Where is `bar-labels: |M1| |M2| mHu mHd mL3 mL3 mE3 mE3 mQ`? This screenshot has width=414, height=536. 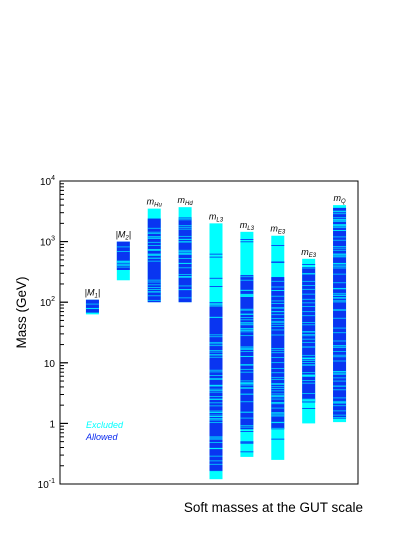 bar-labels: |M1| |M2| mHu mHd mL3 mL3 mE3 mE3 mQ is located at coordinates (215, 246).